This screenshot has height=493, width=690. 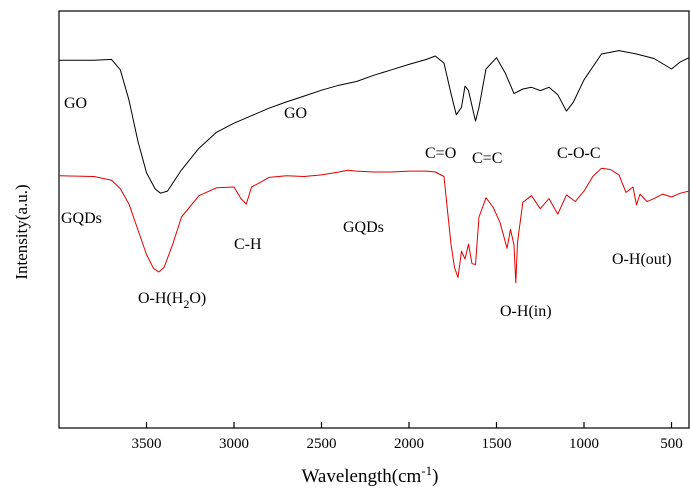 I want to click on annotation-o-h-out: O-H(out), so click(x=642, y=259).